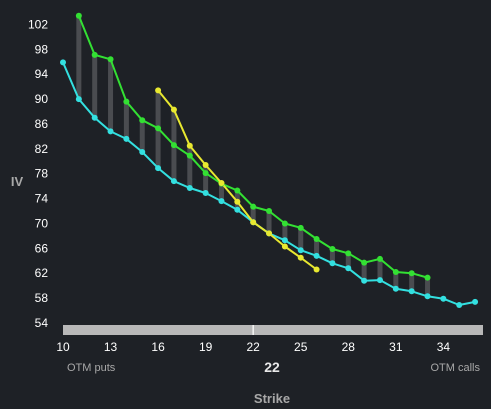 The image size is (491, 409). I want to click on y-tick-label: 78, so click(42, 174).